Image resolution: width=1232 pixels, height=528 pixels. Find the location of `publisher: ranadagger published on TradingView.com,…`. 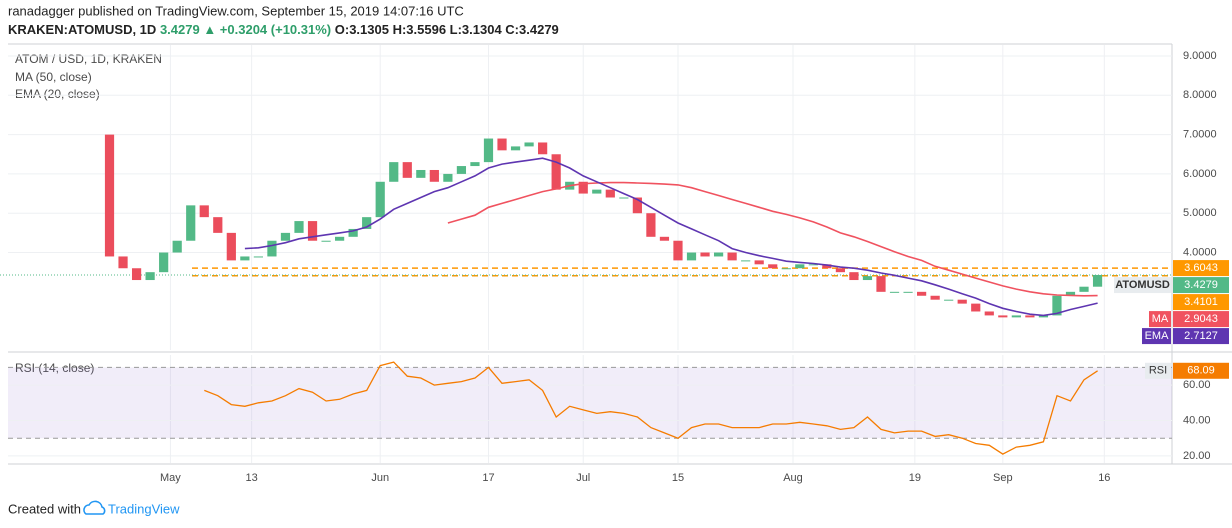

publisher: ranadagger published on TradingView.com,… is located at coordinates (236, 10).